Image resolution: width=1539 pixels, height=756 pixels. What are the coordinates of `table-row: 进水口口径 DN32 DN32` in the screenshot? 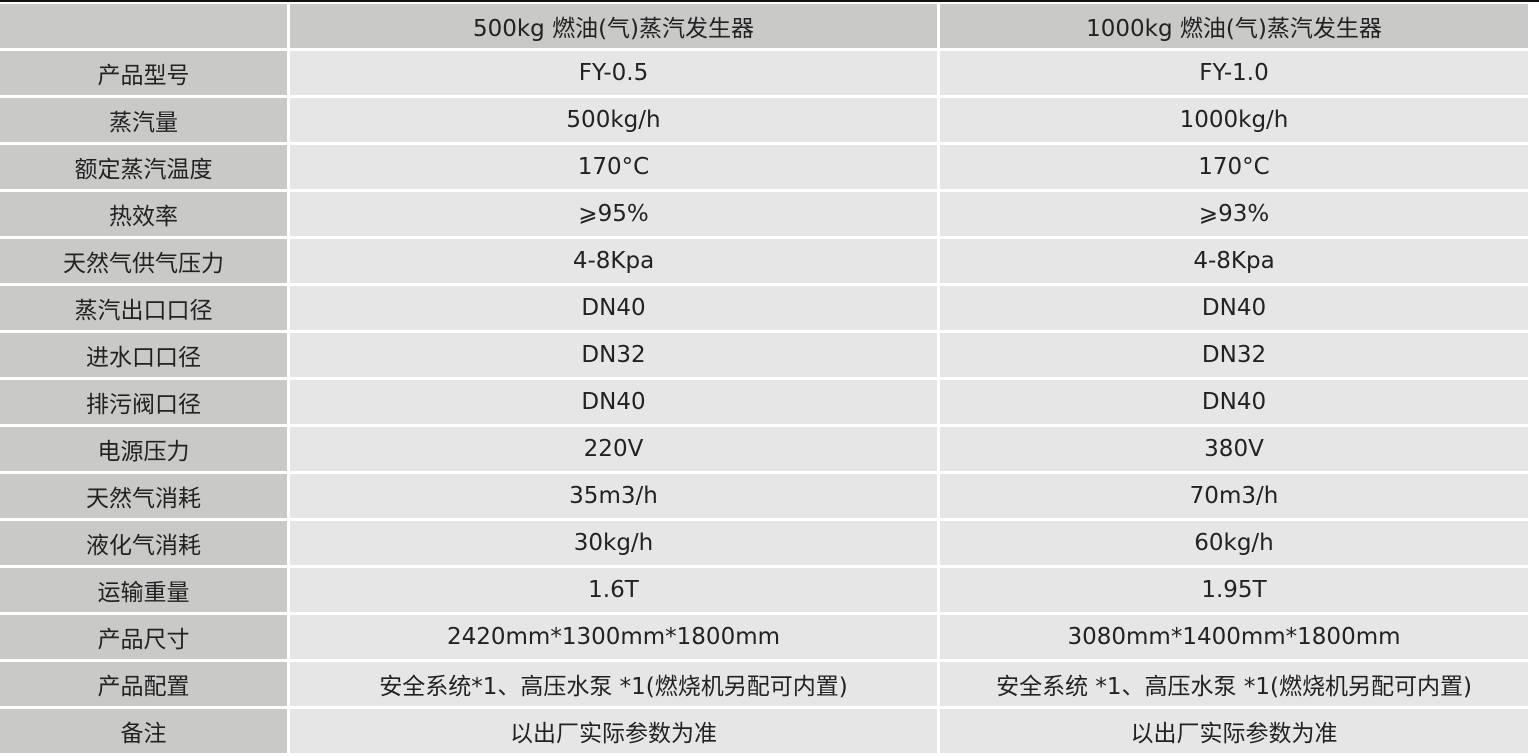 It's located at (764, 355).